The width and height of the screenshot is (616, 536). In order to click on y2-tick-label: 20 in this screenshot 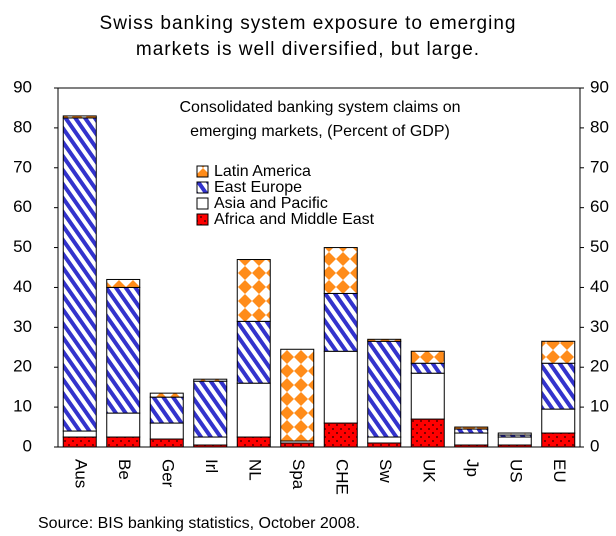, I will do `click(599, 366)`.